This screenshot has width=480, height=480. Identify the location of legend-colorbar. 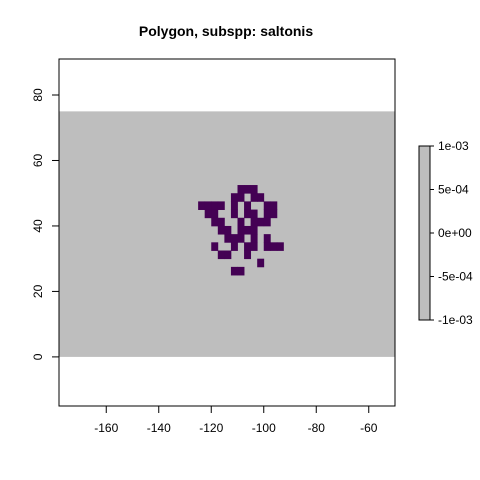
(424, 233).